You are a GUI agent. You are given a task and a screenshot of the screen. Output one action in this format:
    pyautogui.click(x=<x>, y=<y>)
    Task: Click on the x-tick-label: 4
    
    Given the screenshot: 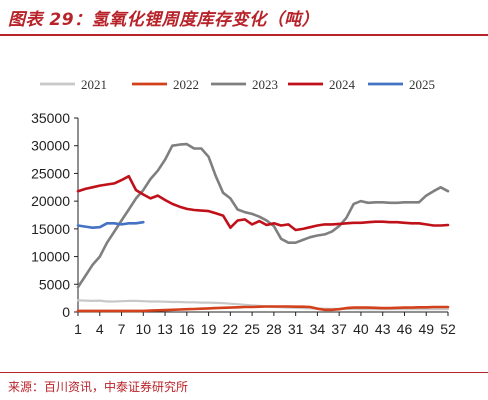 What is the action you would take?
    pyautogui.click(x=100, y=329)
    